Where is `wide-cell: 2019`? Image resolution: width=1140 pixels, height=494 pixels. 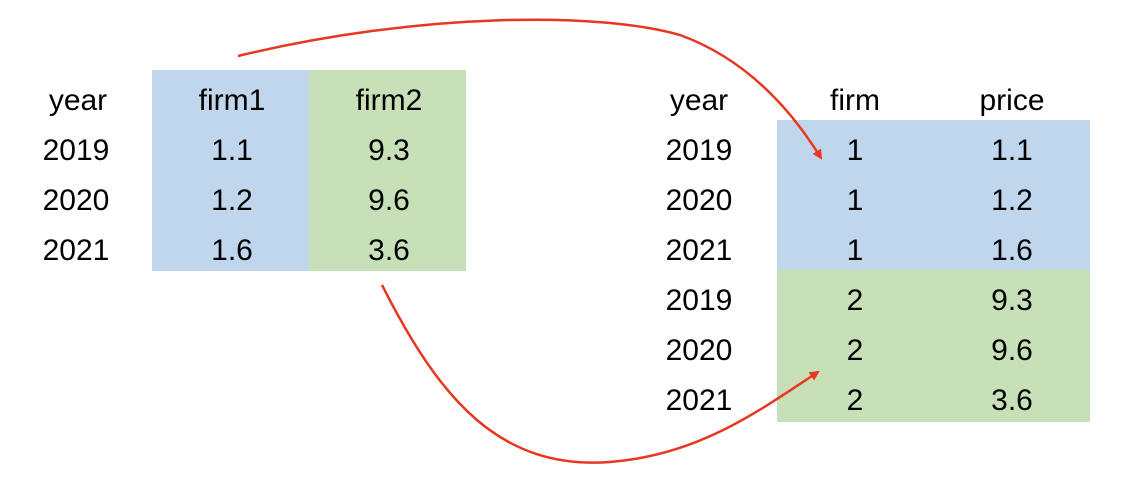 wide-cell: 2019 is located at coordinates (76, 150).